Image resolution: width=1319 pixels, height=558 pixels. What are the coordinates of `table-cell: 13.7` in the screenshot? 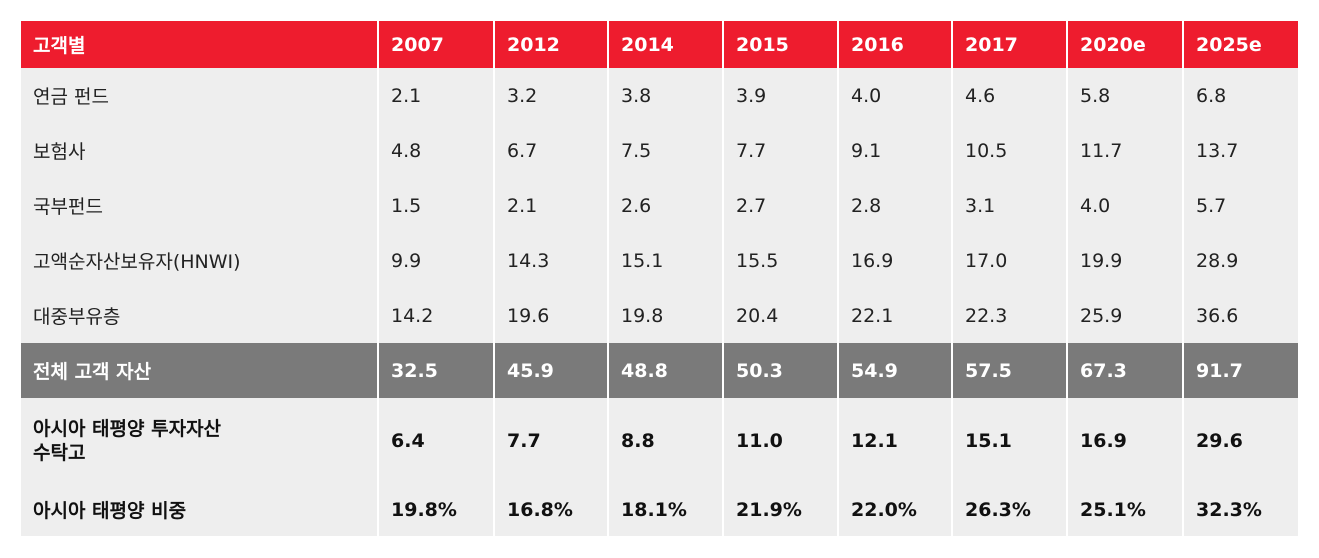 It's located at (1240, 150).